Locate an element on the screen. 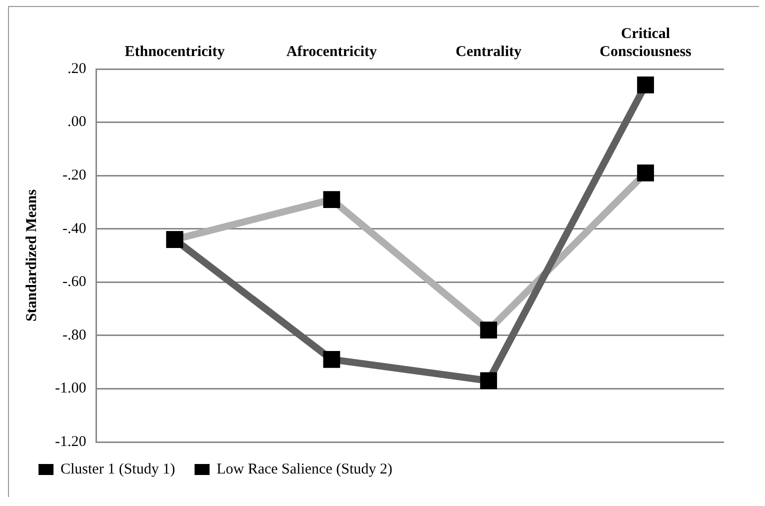 This screenshot has width=765, height=506. y-tick-label: -1.20 is located at coordinates (70, 442).